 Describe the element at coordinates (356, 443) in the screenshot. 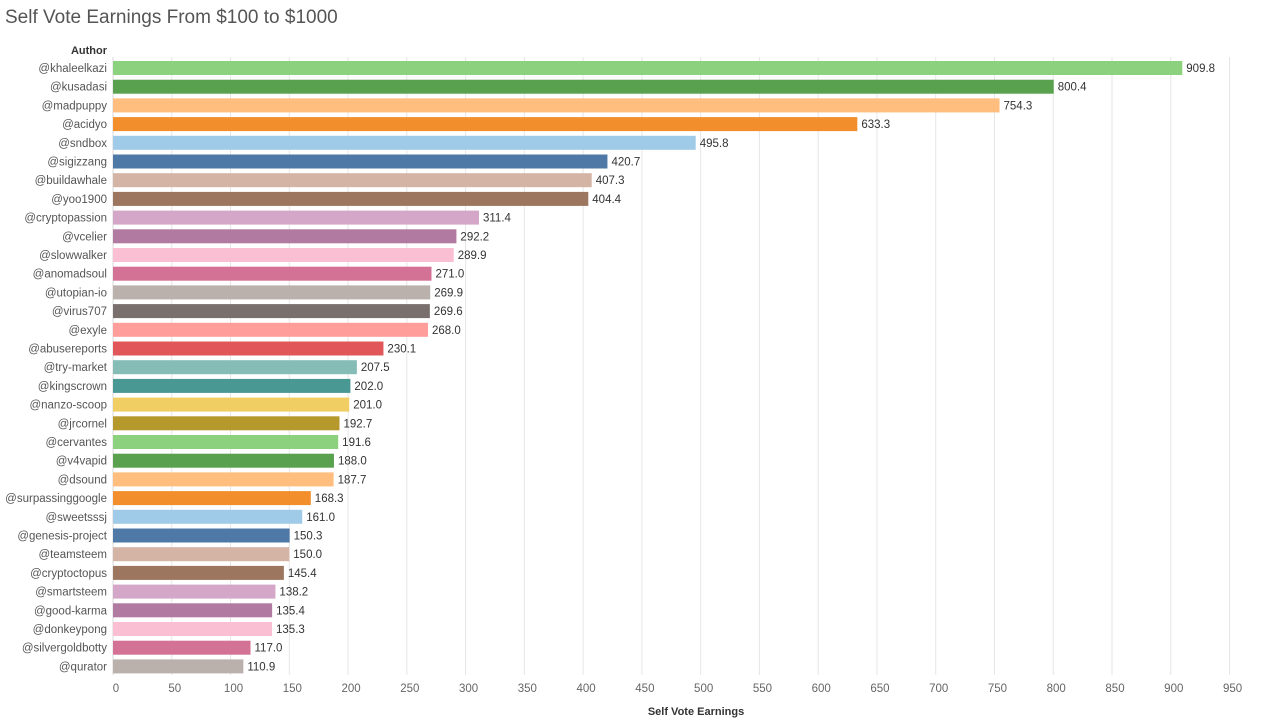

I see `value-label: 191.6` at that location.